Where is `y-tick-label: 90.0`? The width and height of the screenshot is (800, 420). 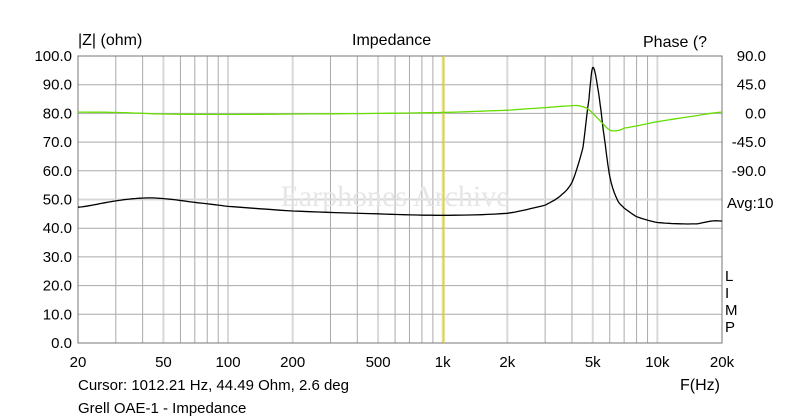 y-tick-label: 90.0 is located at coordinates (57, 85).